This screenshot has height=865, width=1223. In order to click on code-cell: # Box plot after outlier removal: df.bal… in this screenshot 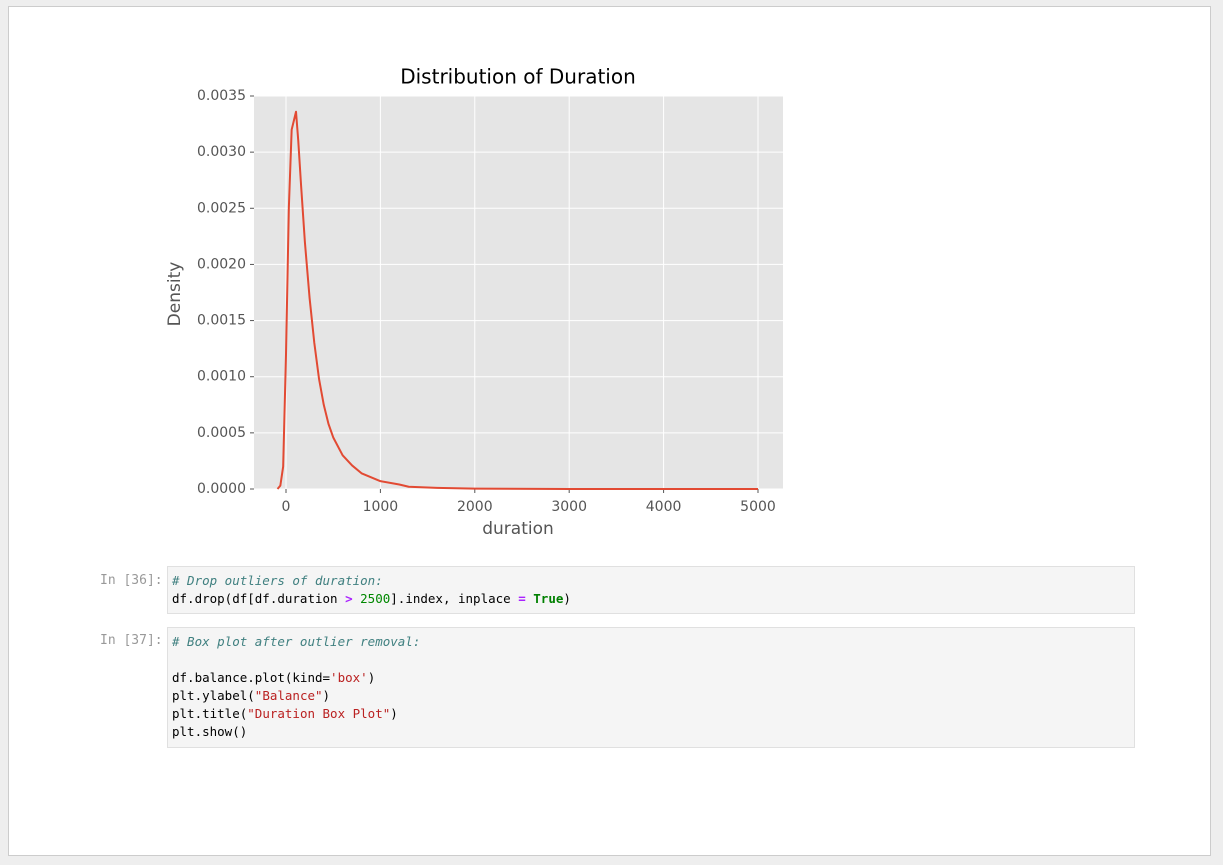, I will do `click(651, 687)`.